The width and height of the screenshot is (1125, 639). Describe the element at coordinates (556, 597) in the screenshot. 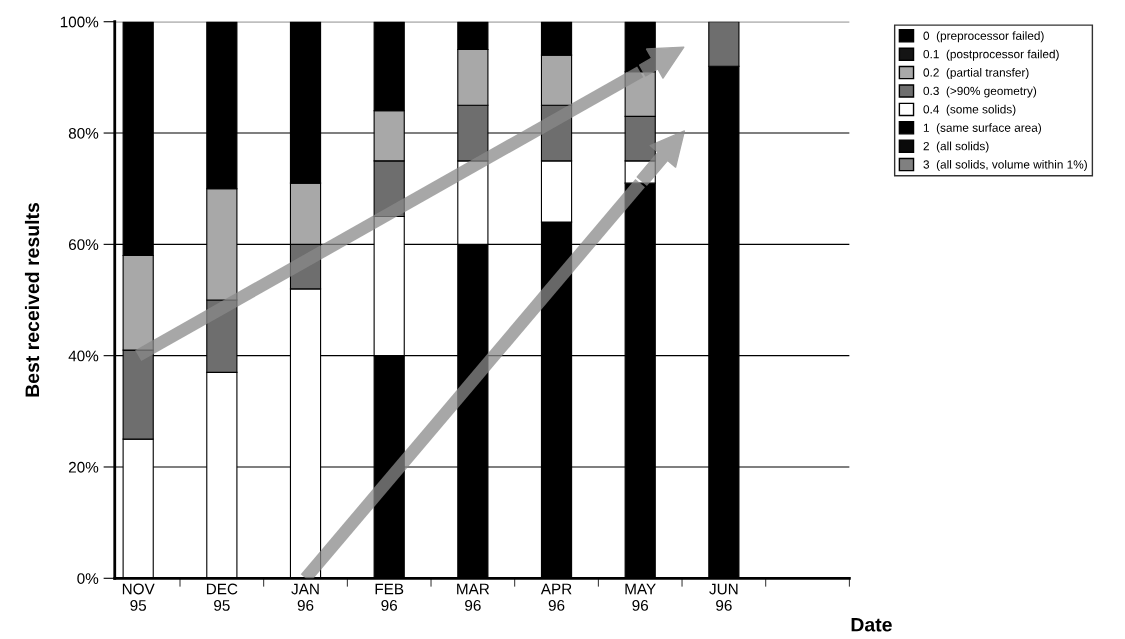

I see `x-tick-label: APR 96` at that location.